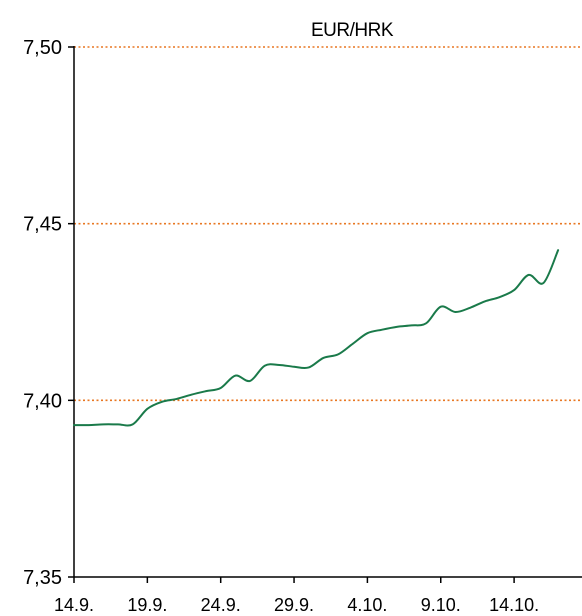 The height and width of the screenshot is (616, 582). Describe the element at coordinates (42, 48) in the screenshot. I see `y-tick-label-3: 7,50` at that location.